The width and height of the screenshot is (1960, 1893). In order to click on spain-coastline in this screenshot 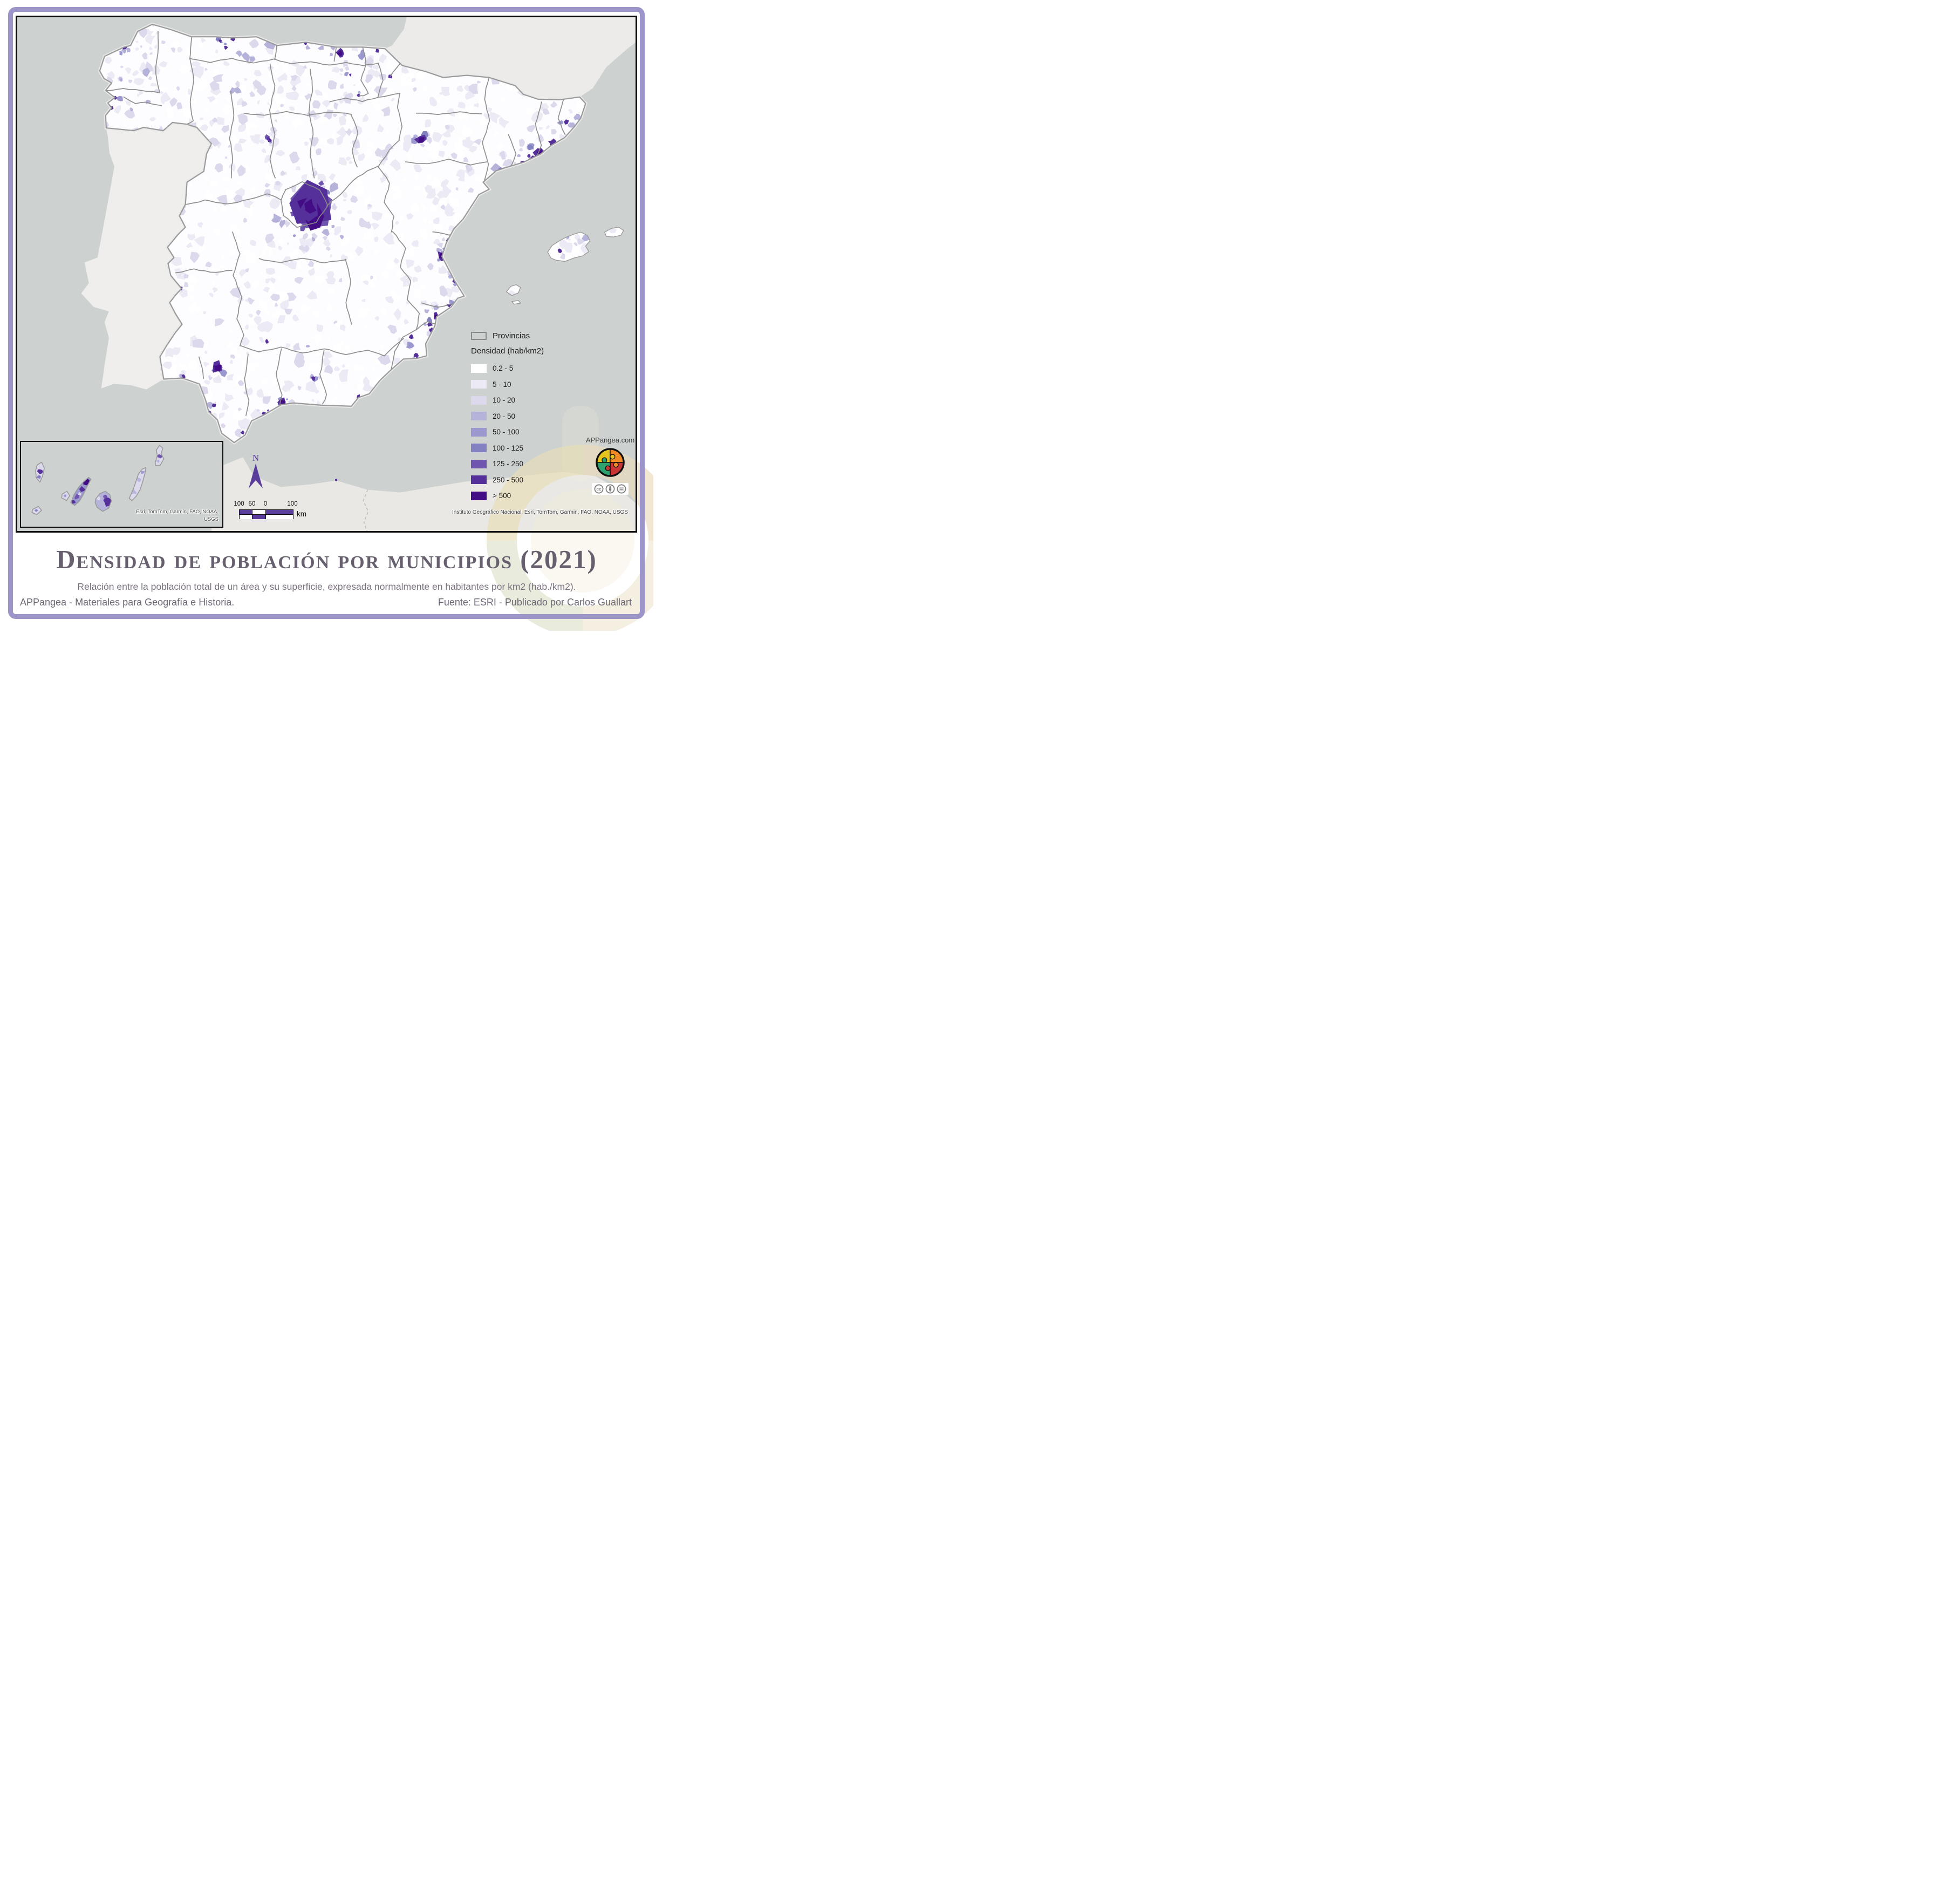, I will do `click(343, 233)`.